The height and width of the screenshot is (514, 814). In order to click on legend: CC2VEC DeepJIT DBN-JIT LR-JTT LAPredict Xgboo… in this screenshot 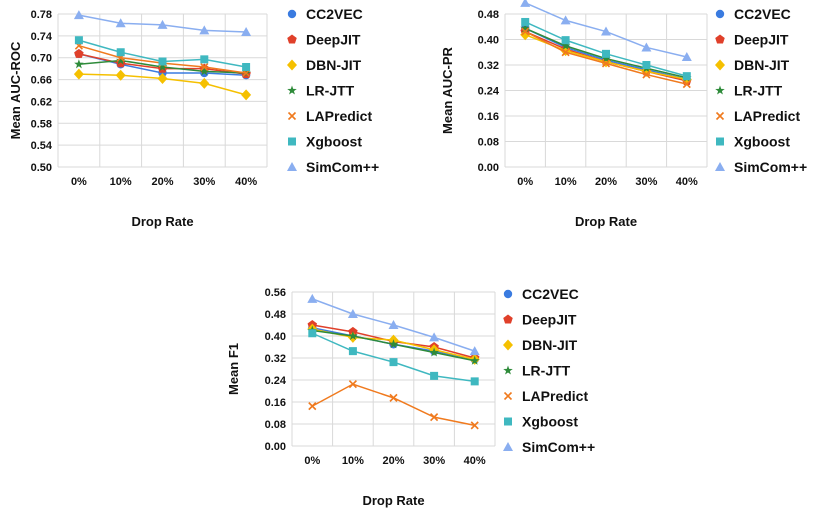, I will do `click(333, 90)`.